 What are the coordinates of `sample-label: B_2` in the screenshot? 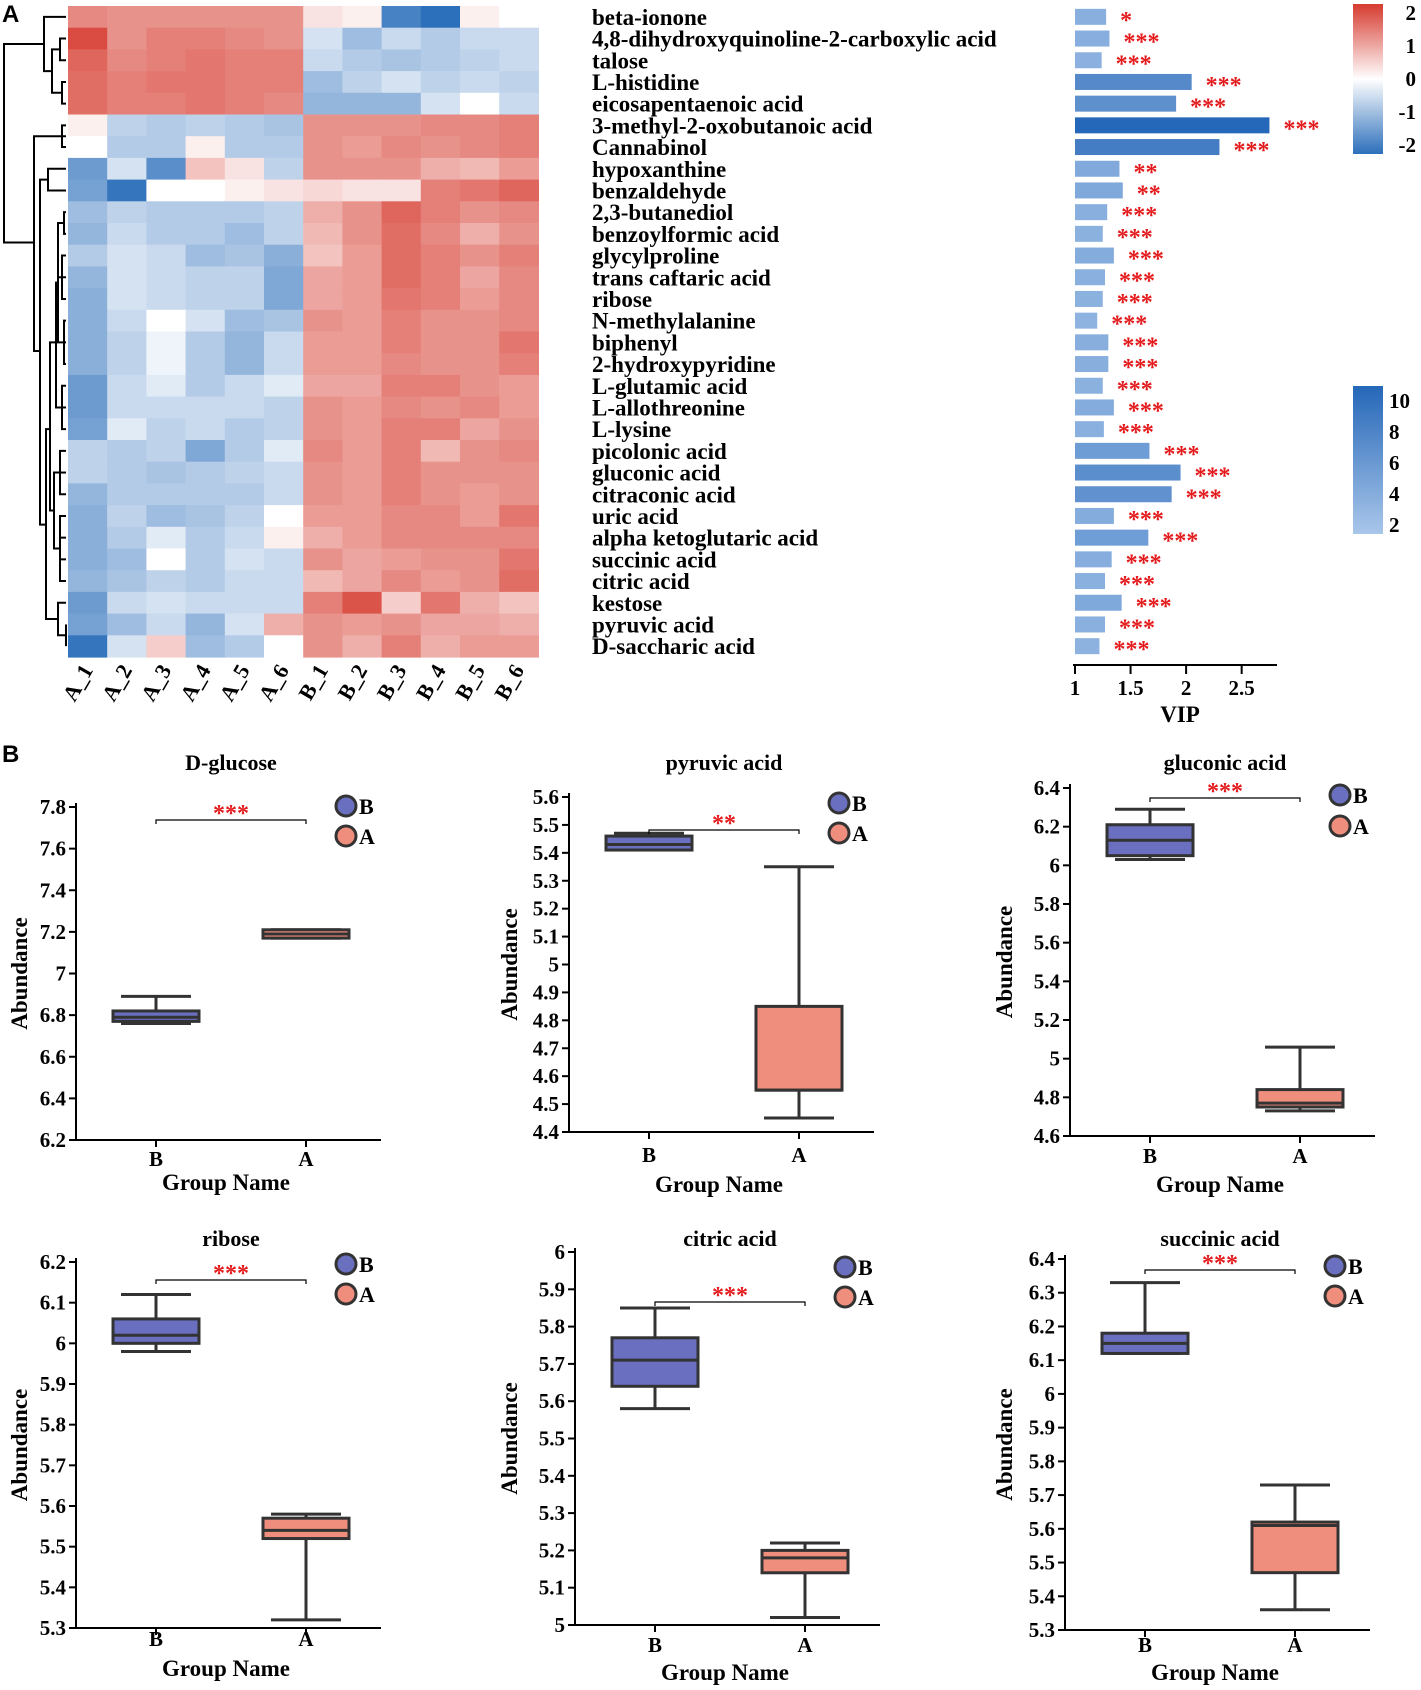 It's located at (352, 682).